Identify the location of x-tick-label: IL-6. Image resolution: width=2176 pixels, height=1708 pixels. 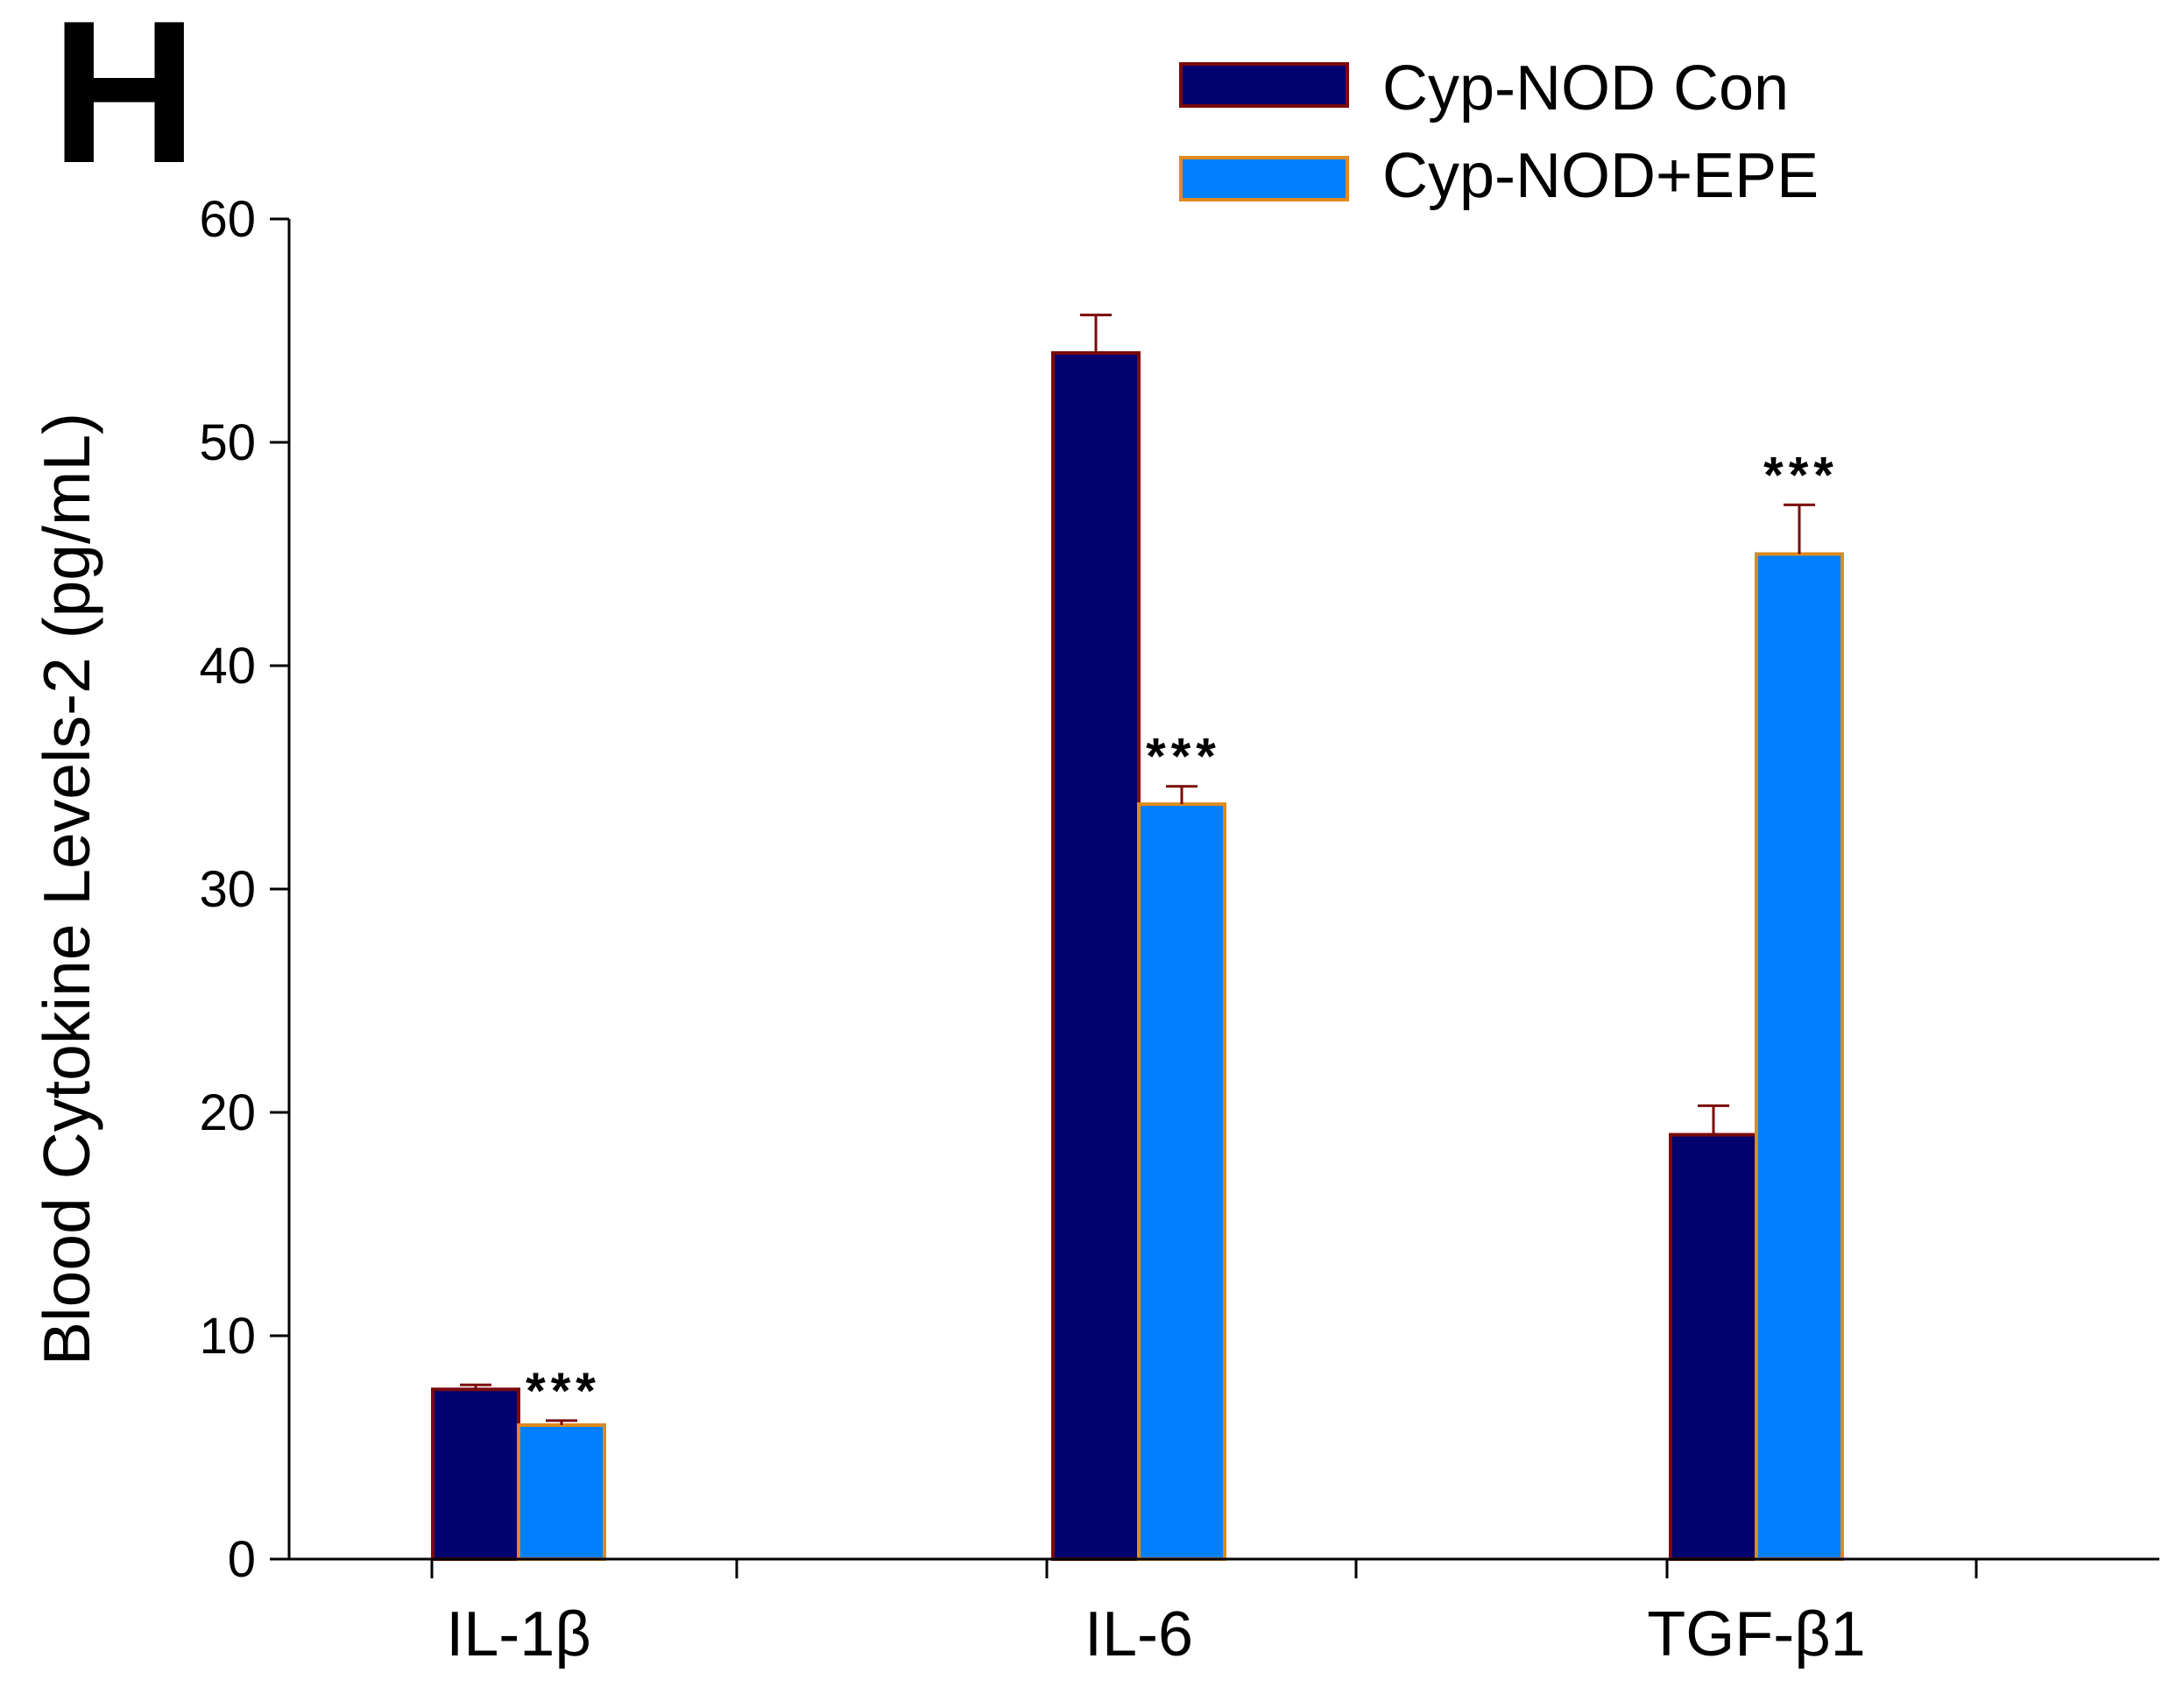
(1138, 1634).